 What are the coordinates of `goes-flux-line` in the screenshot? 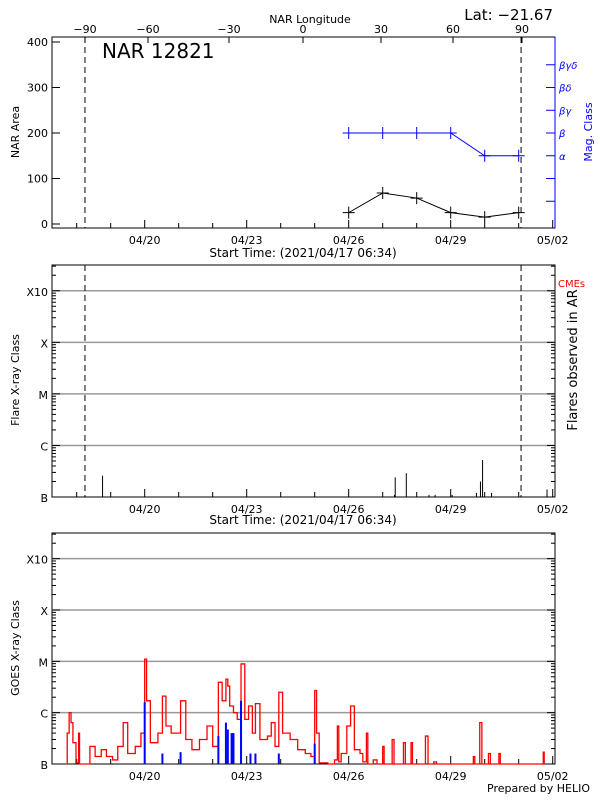 It's located at (305, 711).